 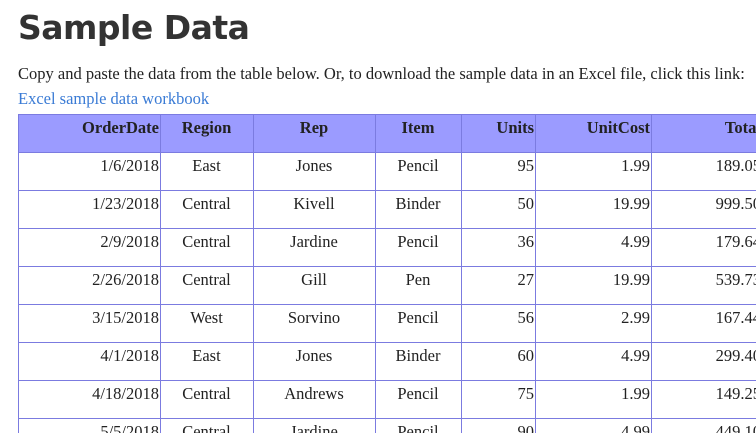 What do you see at coordinates (703, 209) in the screenshot?
I see `table-cell: 999.50` at bounding box center [703, 209].